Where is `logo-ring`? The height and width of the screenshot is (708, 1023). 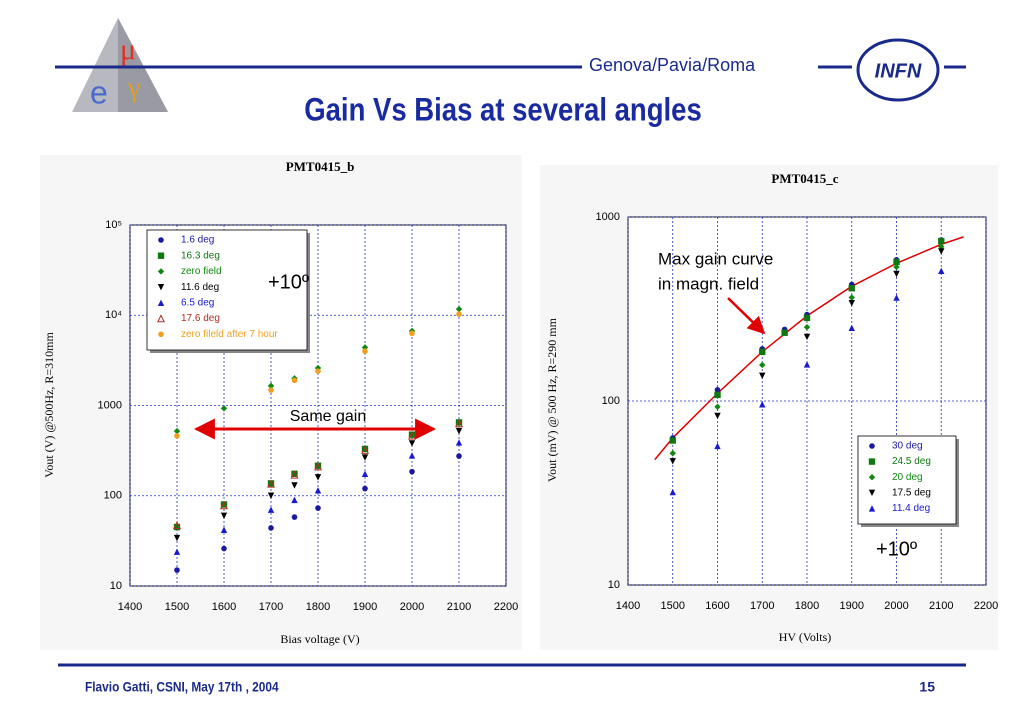 logo-ring is located at coordinates (898, 70).